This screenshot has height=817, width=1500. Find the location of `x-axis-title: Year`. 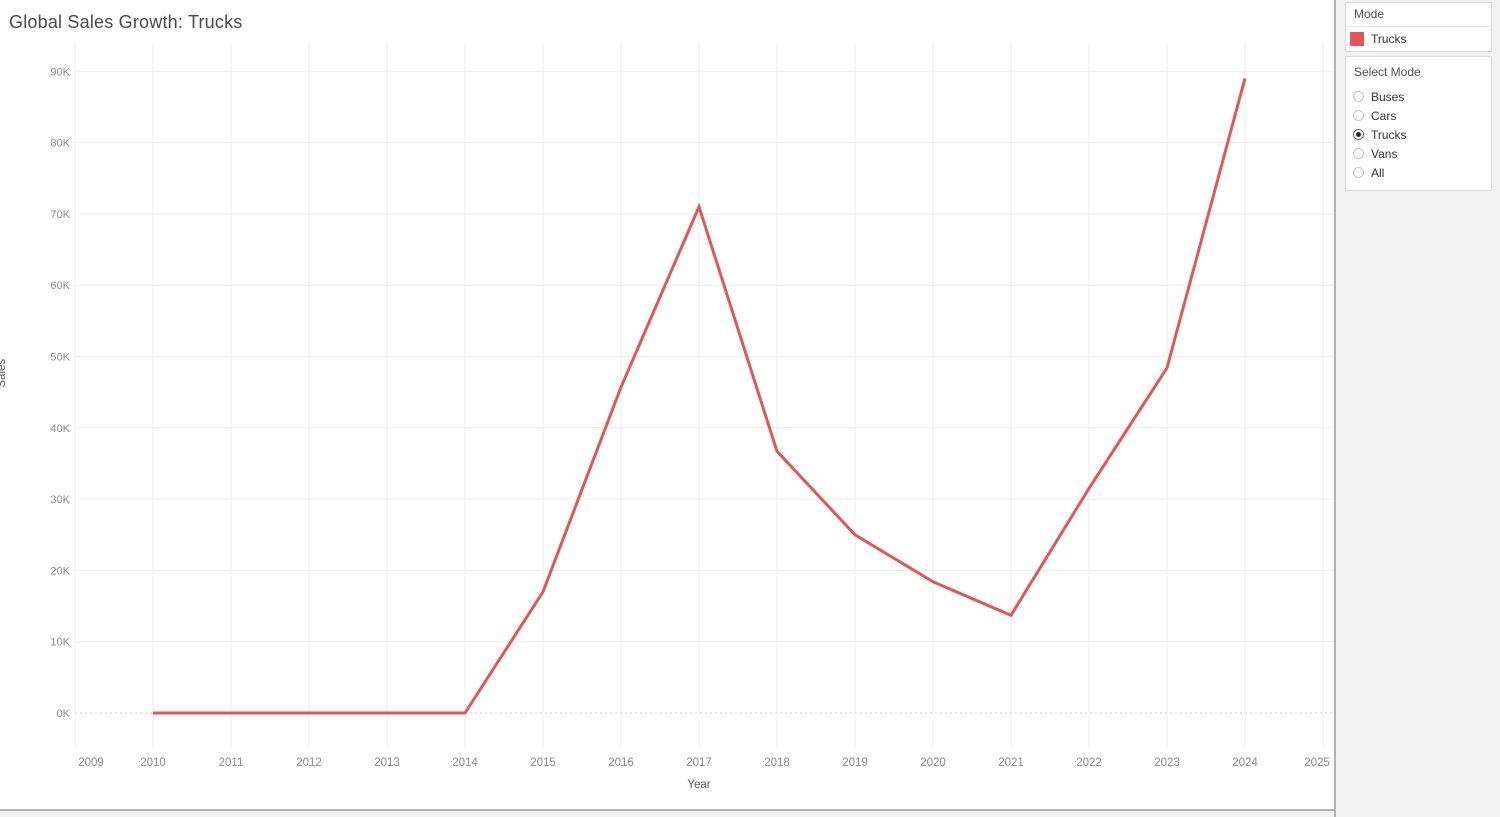

x-axis-title: Year is located at coordinates (699, 785).